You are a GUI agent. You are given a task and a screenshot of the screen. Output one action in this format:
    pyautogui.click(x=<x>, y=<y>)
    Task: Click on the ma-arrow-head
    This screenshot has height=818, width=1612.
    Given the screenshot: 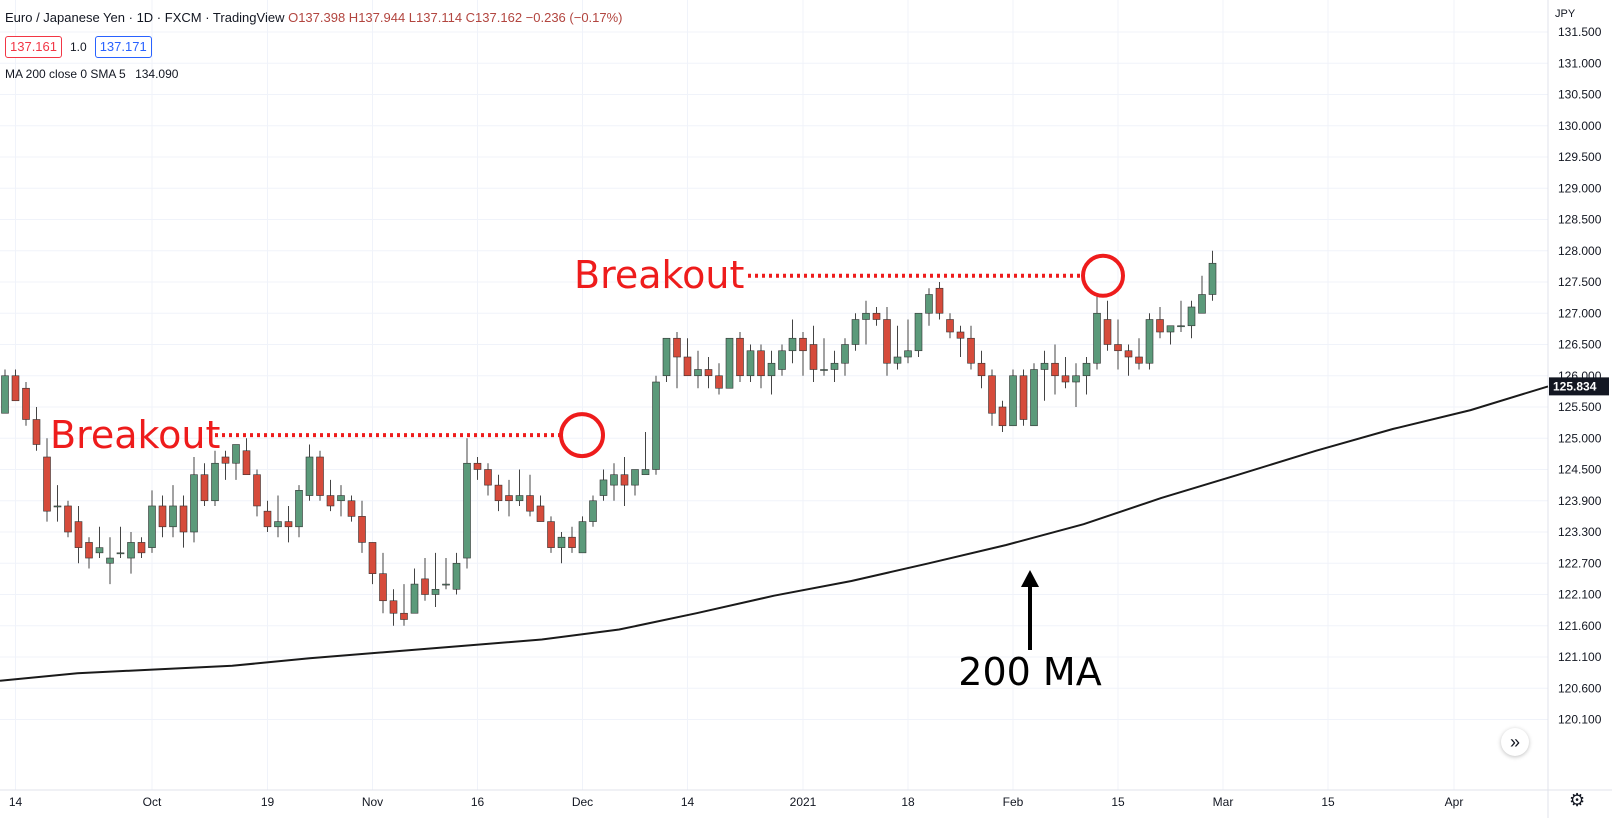 What is the action you would take?
    pyautogui.click(x=1030, y=578)
    